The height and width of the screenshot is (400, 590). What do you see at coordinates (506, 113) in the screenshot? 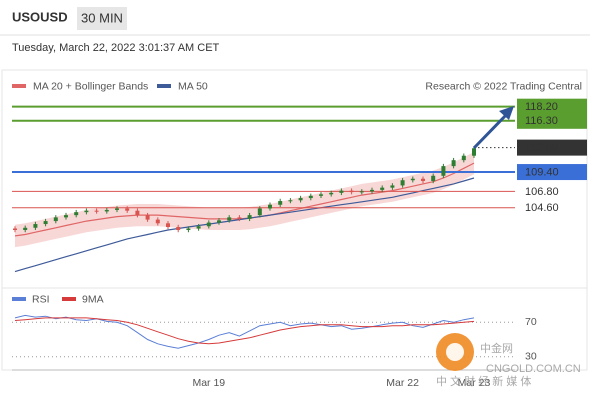
I see `arrow-head` at bounding box center [506, 113].